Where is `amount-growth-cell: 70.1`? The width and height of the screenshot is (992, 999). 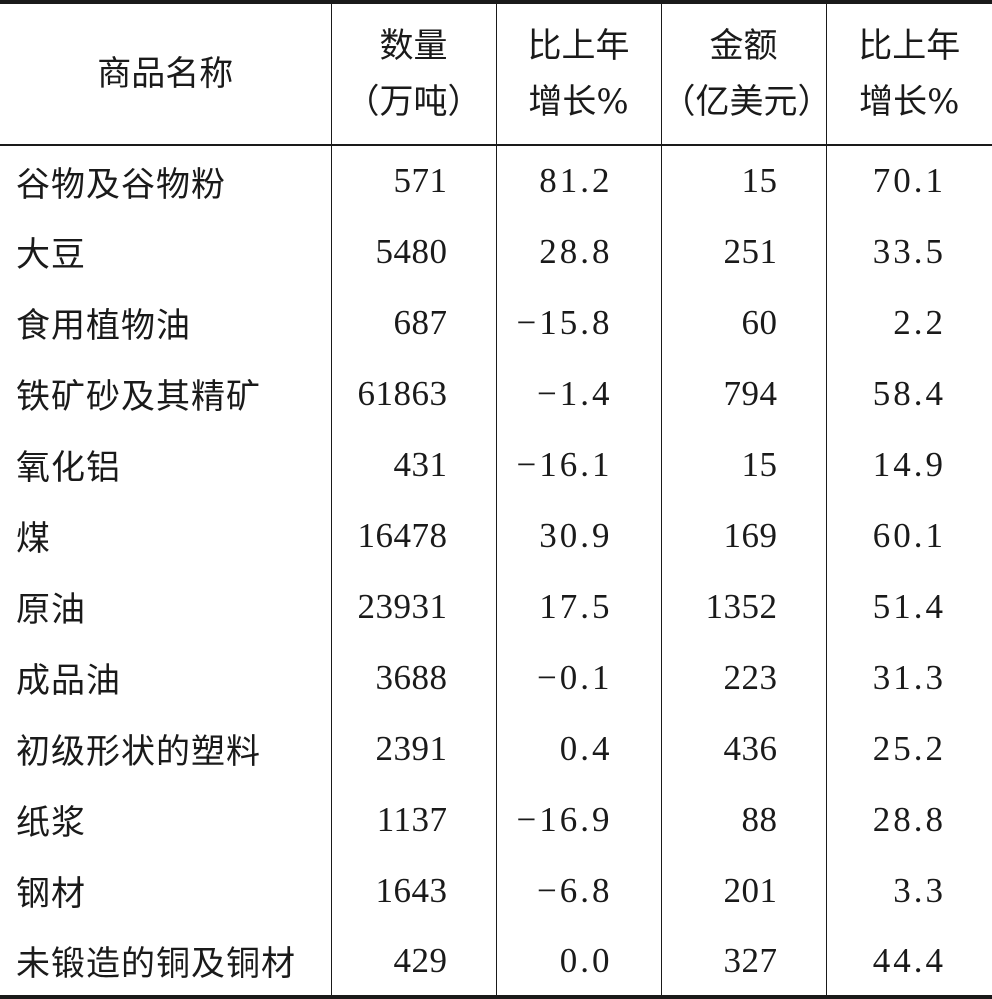
amount-growth-cell: 70.1 is located at coordinates (909, 180).